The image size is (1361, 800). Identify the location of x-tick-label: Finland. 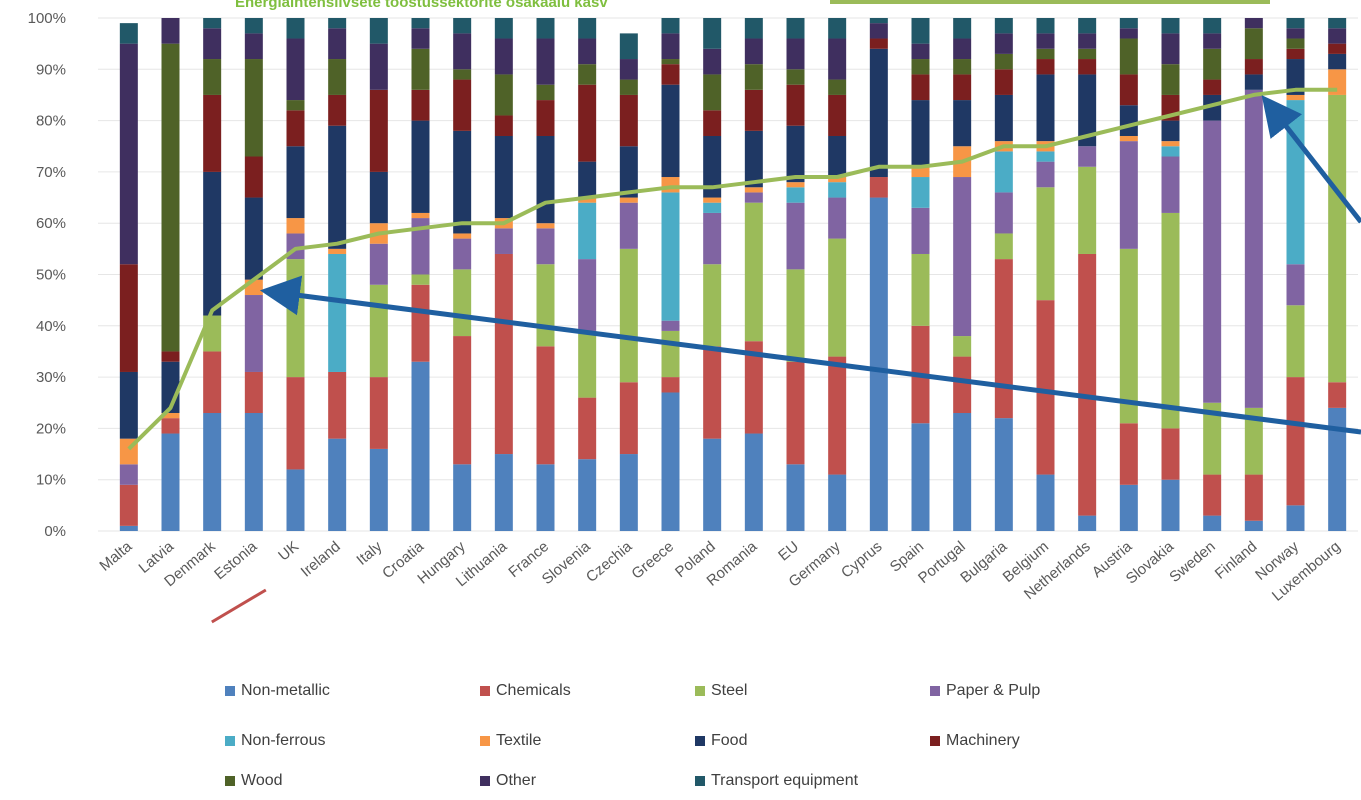
(1236, 560).